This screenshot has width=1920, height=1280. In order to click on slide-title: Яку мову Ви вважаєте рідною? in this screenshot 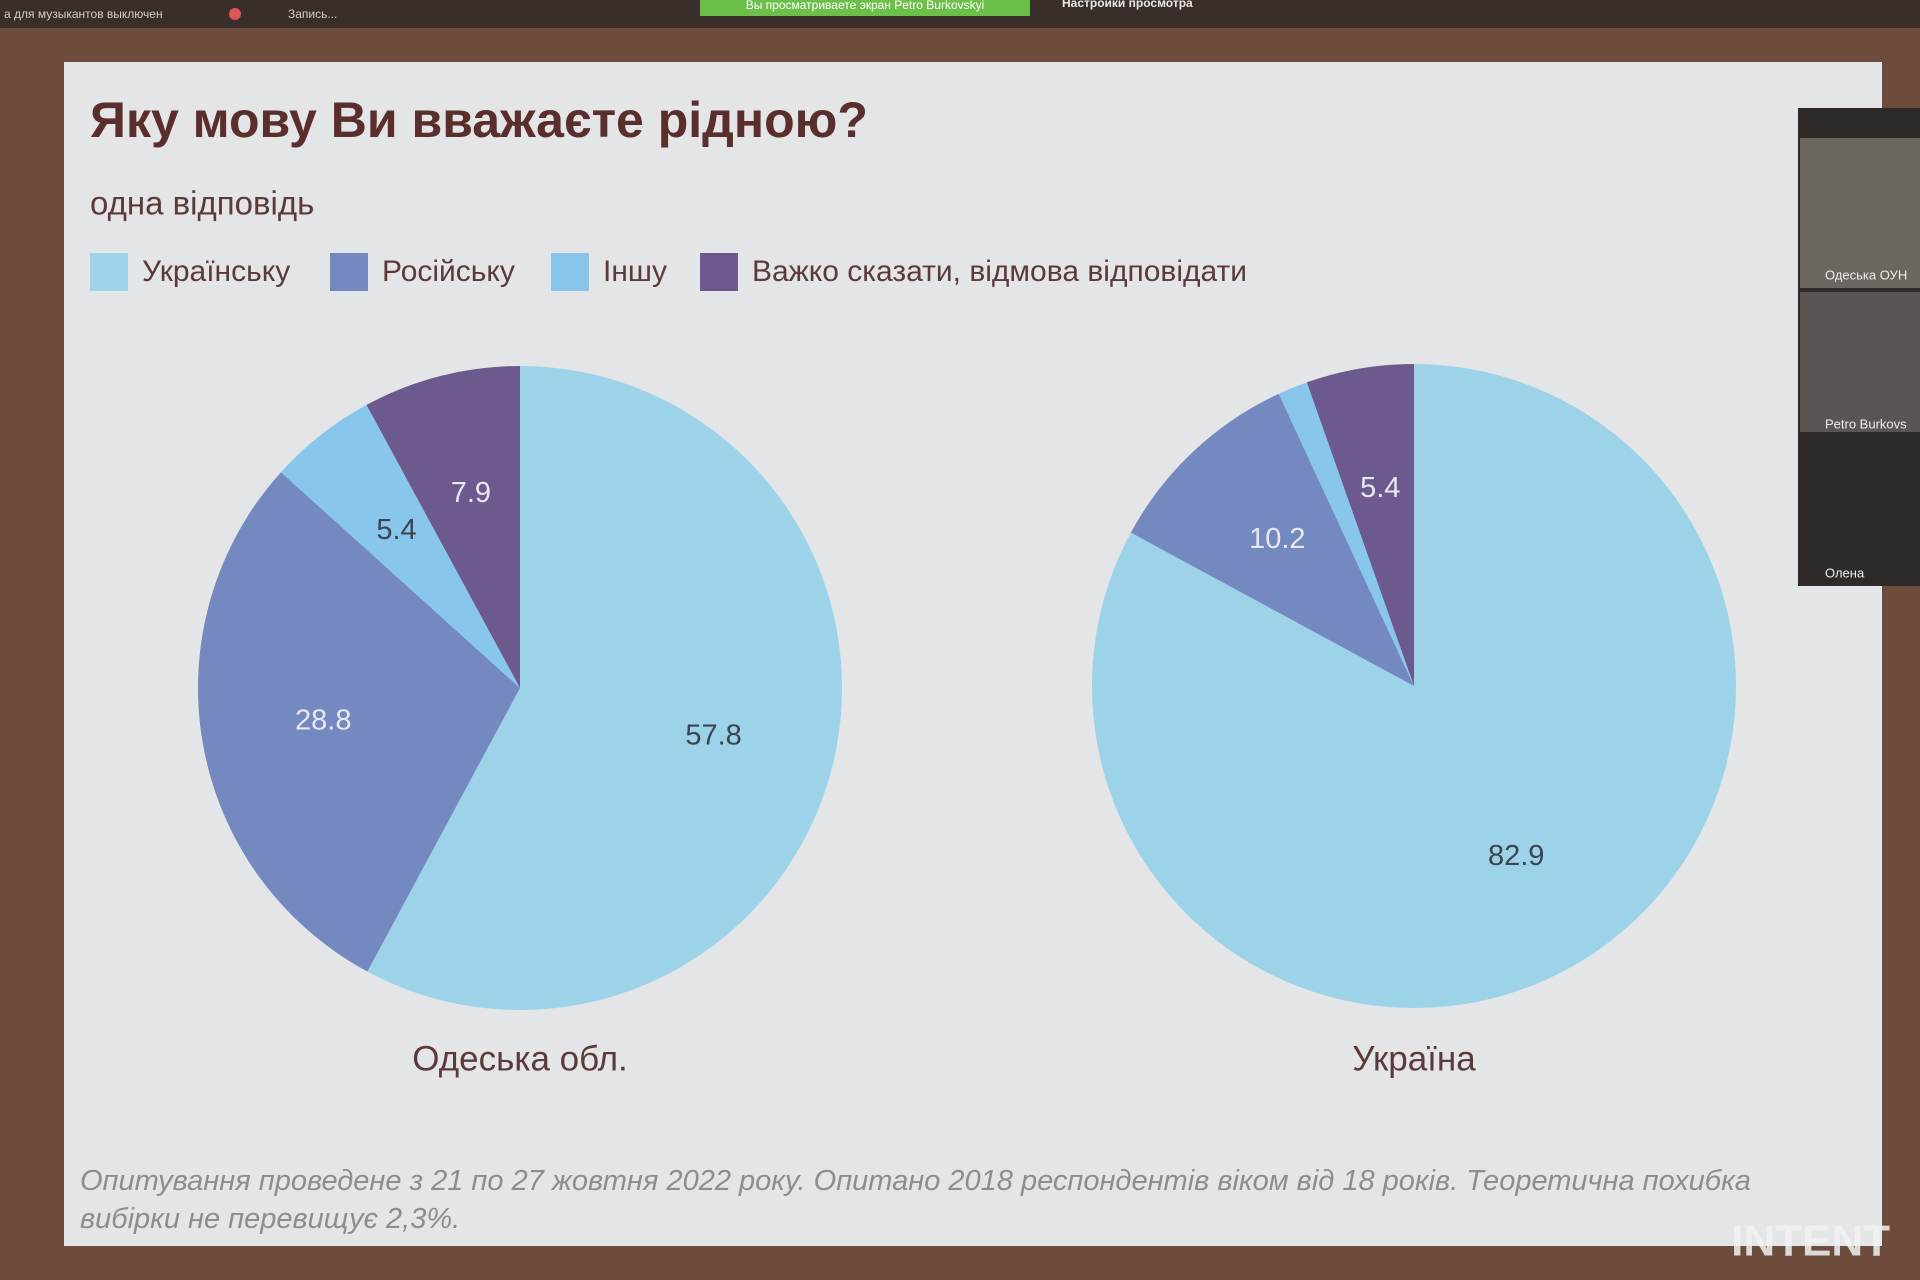, I will do `click(479, 120)`.